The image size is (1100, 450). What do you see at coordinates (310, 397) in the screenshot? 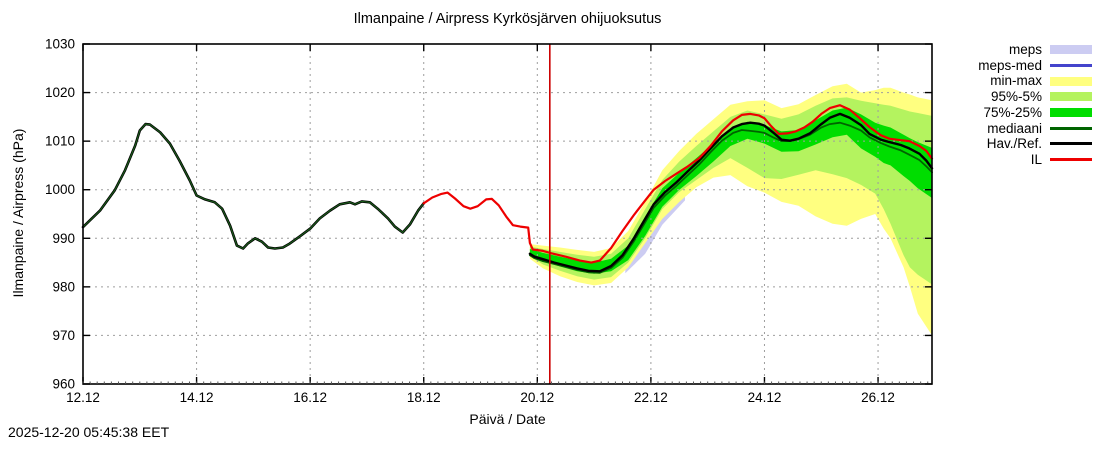
I see `x-tick-label: 16.12` at bounding box center [310, 397].